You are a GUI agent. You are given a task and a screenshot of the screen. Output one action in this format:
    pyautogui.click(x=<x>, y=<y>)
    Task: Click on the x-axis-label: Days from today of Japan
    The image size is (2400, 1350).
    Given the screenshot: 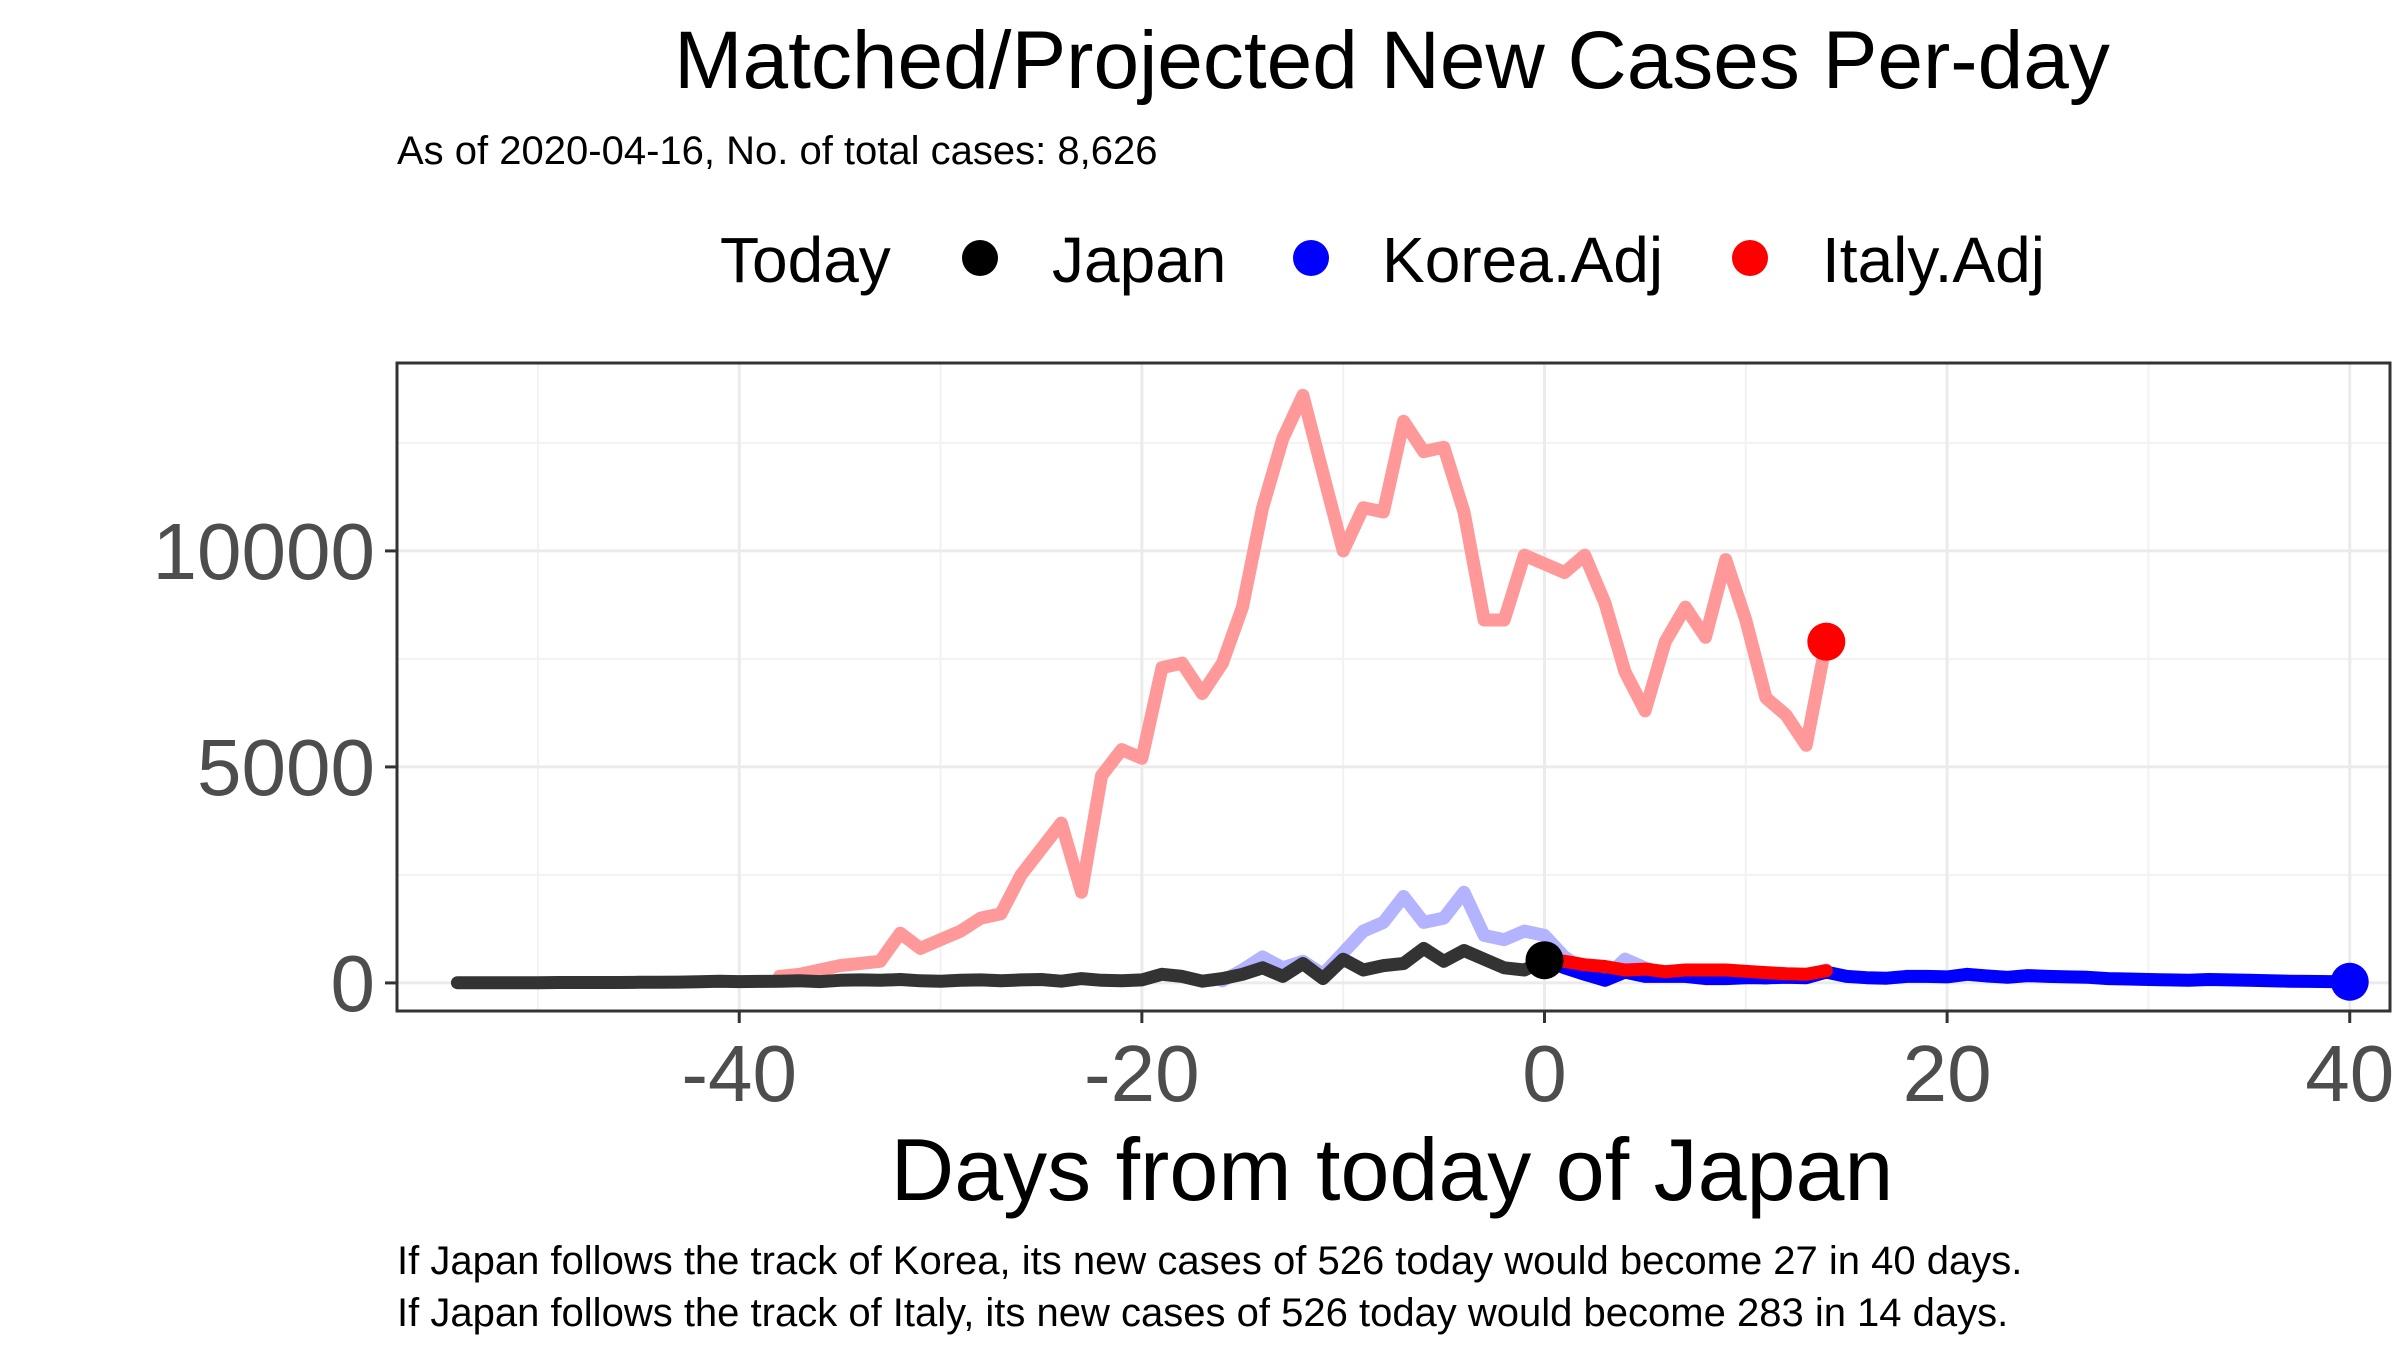 What is the action you would take?
    pyautogui.click(x=1392, y=1169)
    